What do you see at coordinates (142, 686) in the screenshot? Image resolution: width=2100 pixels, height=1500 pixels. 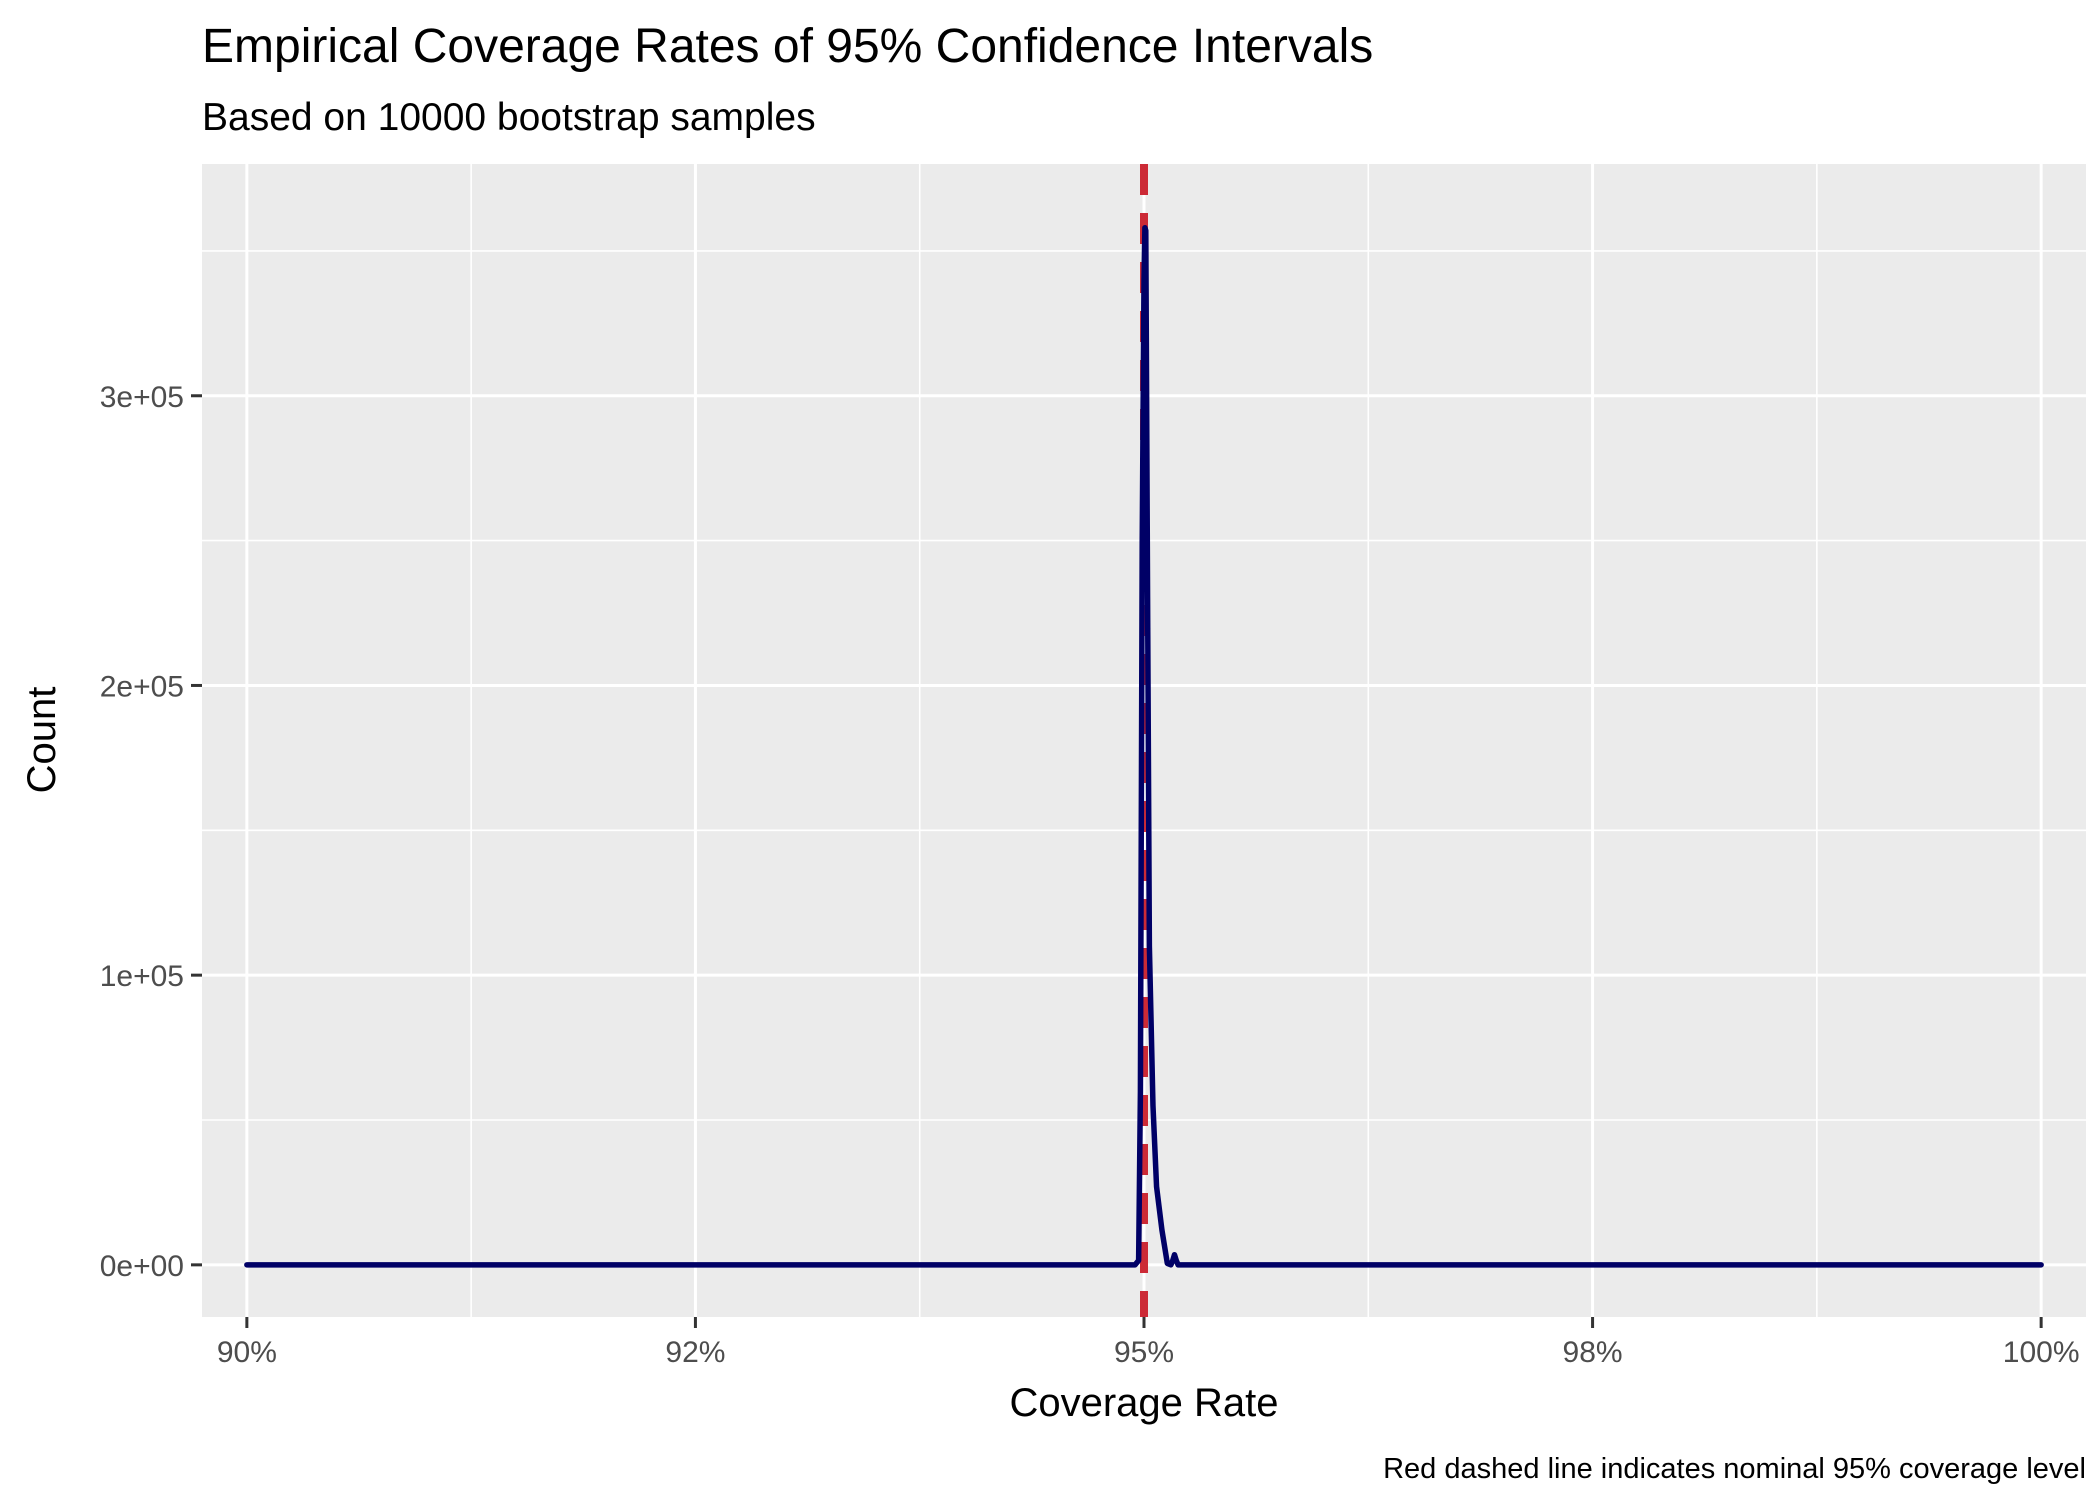 I see `y-tick-label: 2e+05` at bounding box center [142, 686].